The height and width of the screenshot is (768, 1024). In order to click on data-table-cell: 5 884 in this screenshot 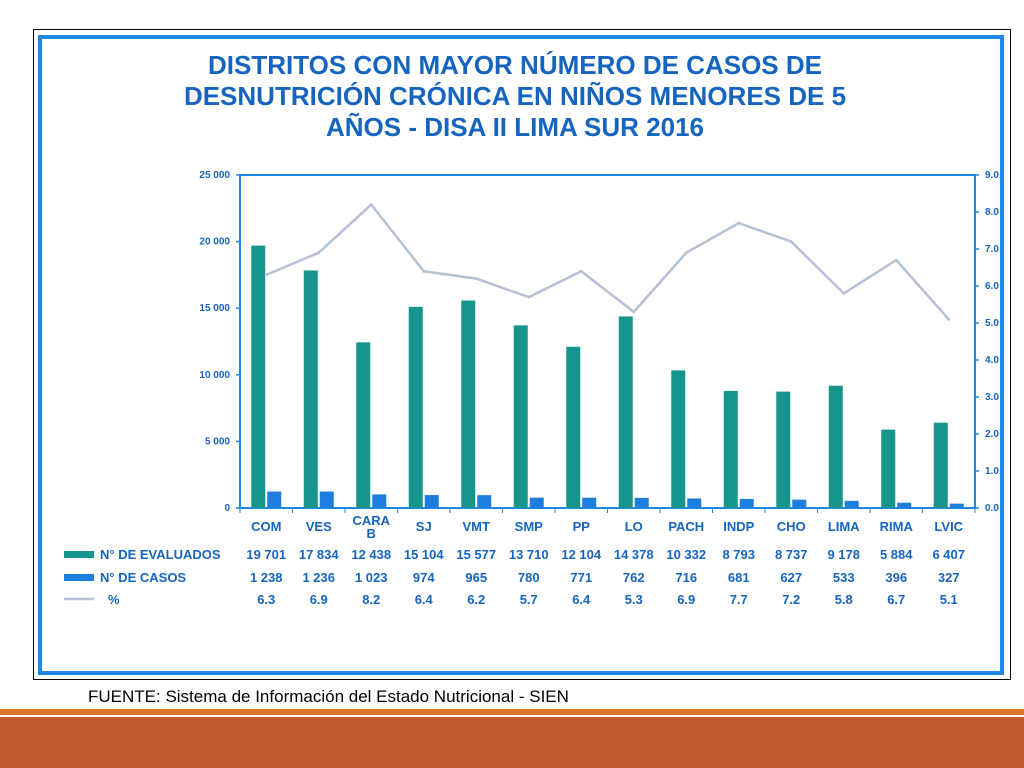, I will do `click(896, 554)`.